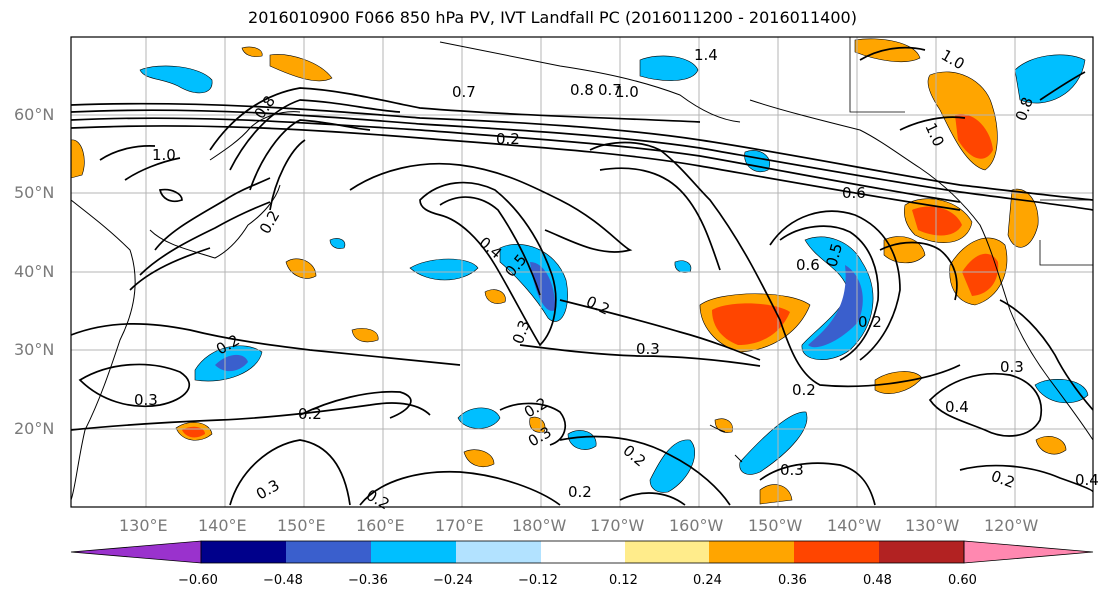 This screenshot has height=601, width=1105. I want to click on lon-label: 150°W, so click(775, 525).